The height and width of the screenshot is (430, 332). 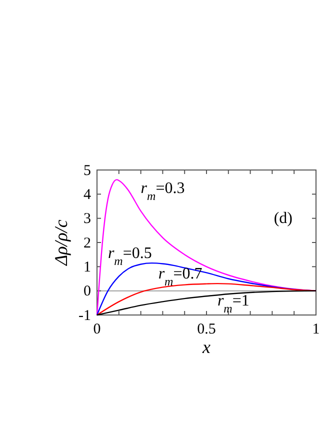 What do you see at coordinates (233, 304) in the screenshot?
I see `series-label: r$_{m}$=1` at bounding box center [233, 304].